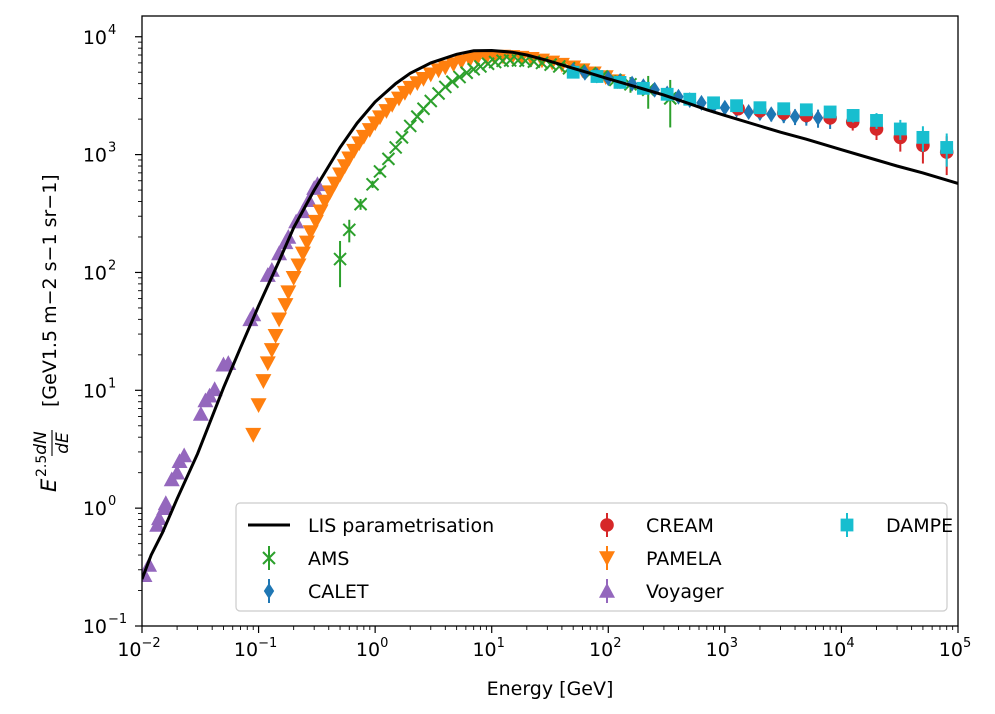 The width and height of the screenshot is (995, 714). I want to click on legend-entry-voyager: Voyager, so click(661, 591).